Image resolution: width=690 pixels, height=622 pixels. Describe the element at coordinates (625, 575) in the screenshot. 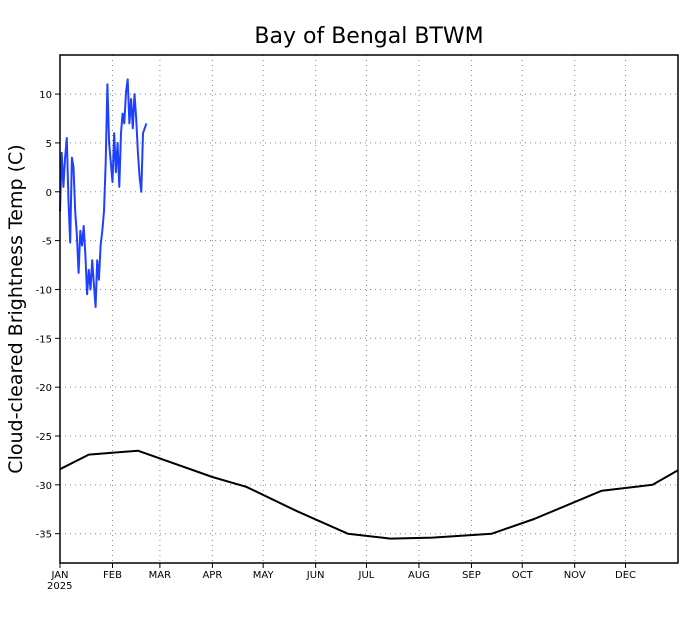

I see `x-tick-label: DEC` at that location.